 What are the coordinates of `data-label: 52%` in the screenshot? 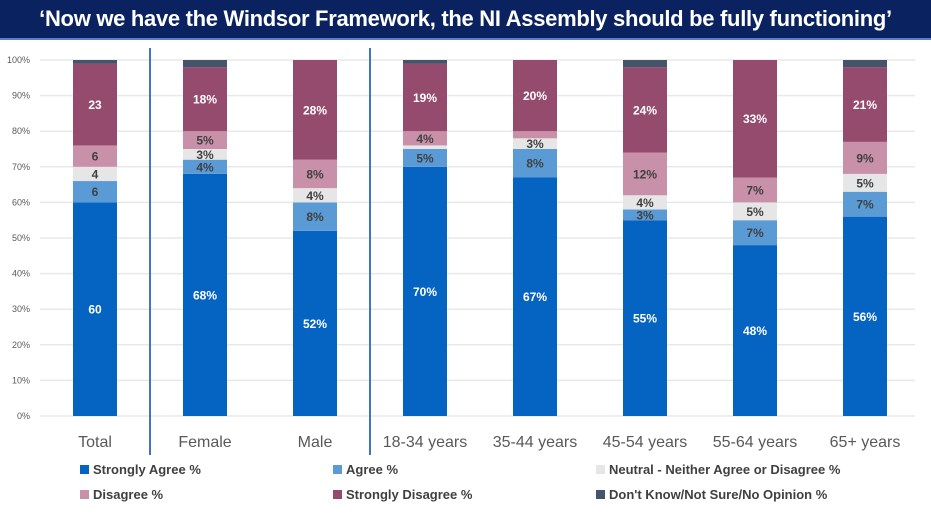 It's located at (315, 324).